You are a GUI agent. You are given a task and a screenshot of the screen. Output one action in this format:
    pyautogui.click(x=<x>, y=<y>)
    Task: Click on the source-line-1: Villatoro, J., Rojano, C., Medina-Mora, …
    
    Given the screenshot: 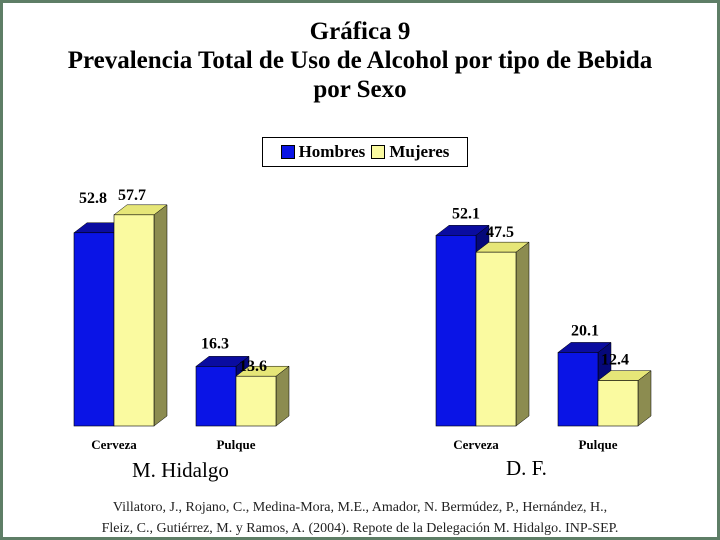 What is the action you would take?
    pyautogui.click(x=360, y=507)
    